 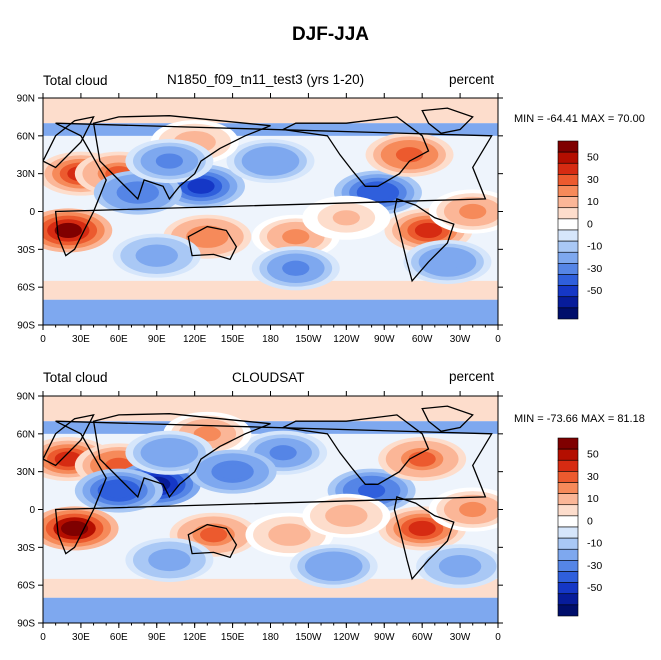 What do you see at coordinates (330, 34) in the screenshot?
I see `figure-title: DJF-JJA` at bounding box center [330, 34].